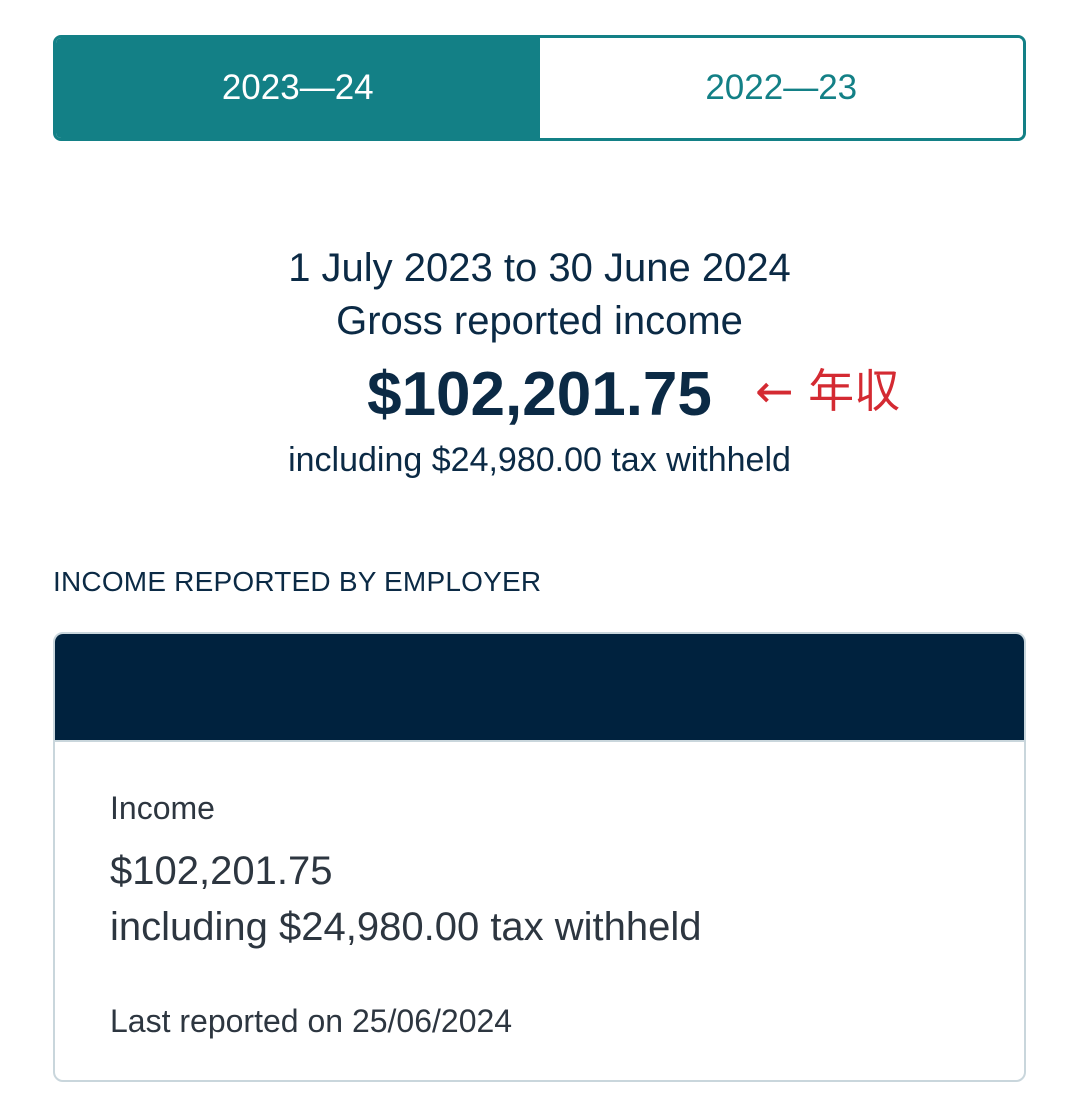  What do you see at coordinates (828, 391) in the screenshot?
I see `annual-income-annotation: ← 年収` at bounding box center [828, 391].